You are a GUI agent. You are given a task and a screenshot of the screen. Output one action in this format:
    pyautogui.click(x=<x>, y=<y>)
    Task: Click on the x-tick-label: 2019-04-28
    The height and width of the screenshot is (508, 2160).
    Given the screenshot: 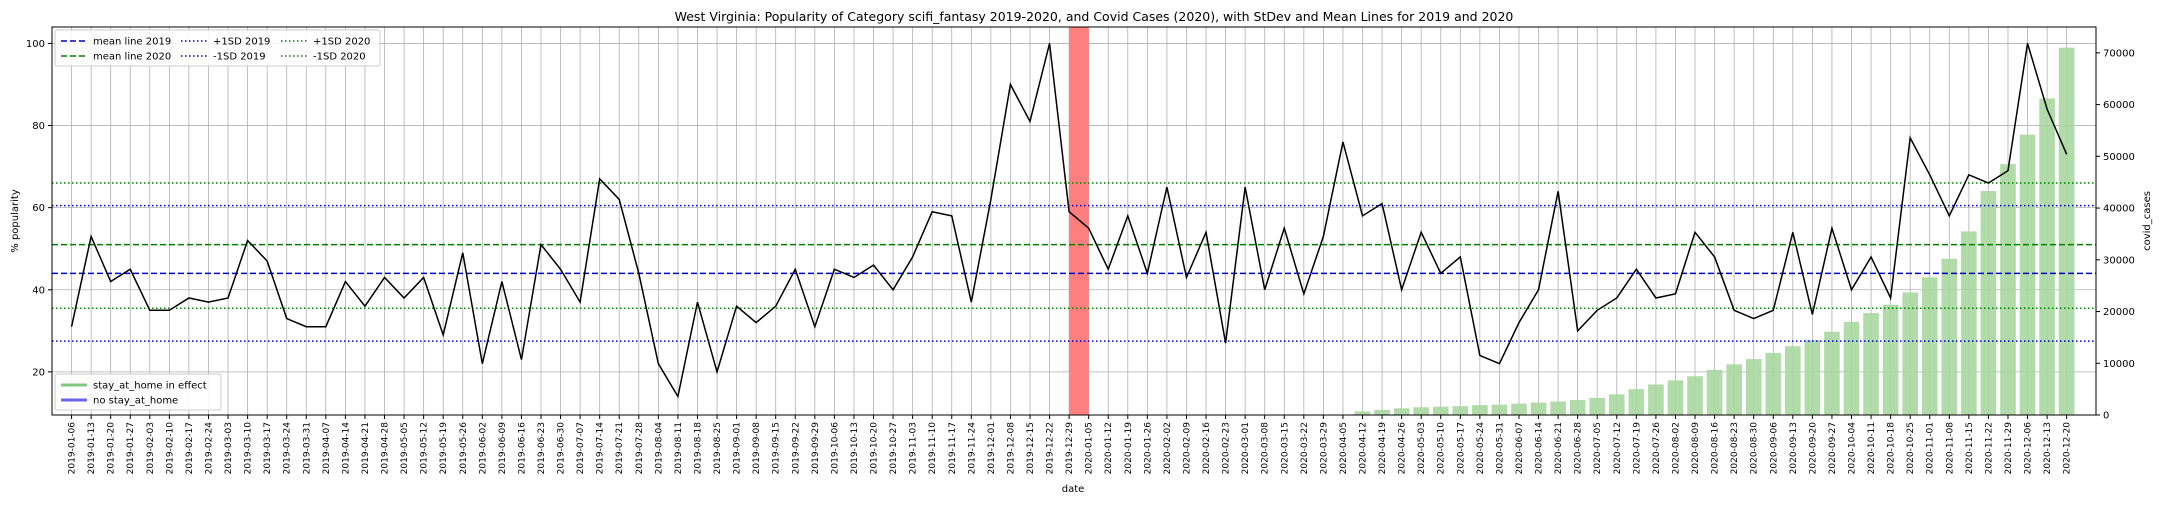 What is the action you would take?
    pyautogui.click(x=386, y=448)
    